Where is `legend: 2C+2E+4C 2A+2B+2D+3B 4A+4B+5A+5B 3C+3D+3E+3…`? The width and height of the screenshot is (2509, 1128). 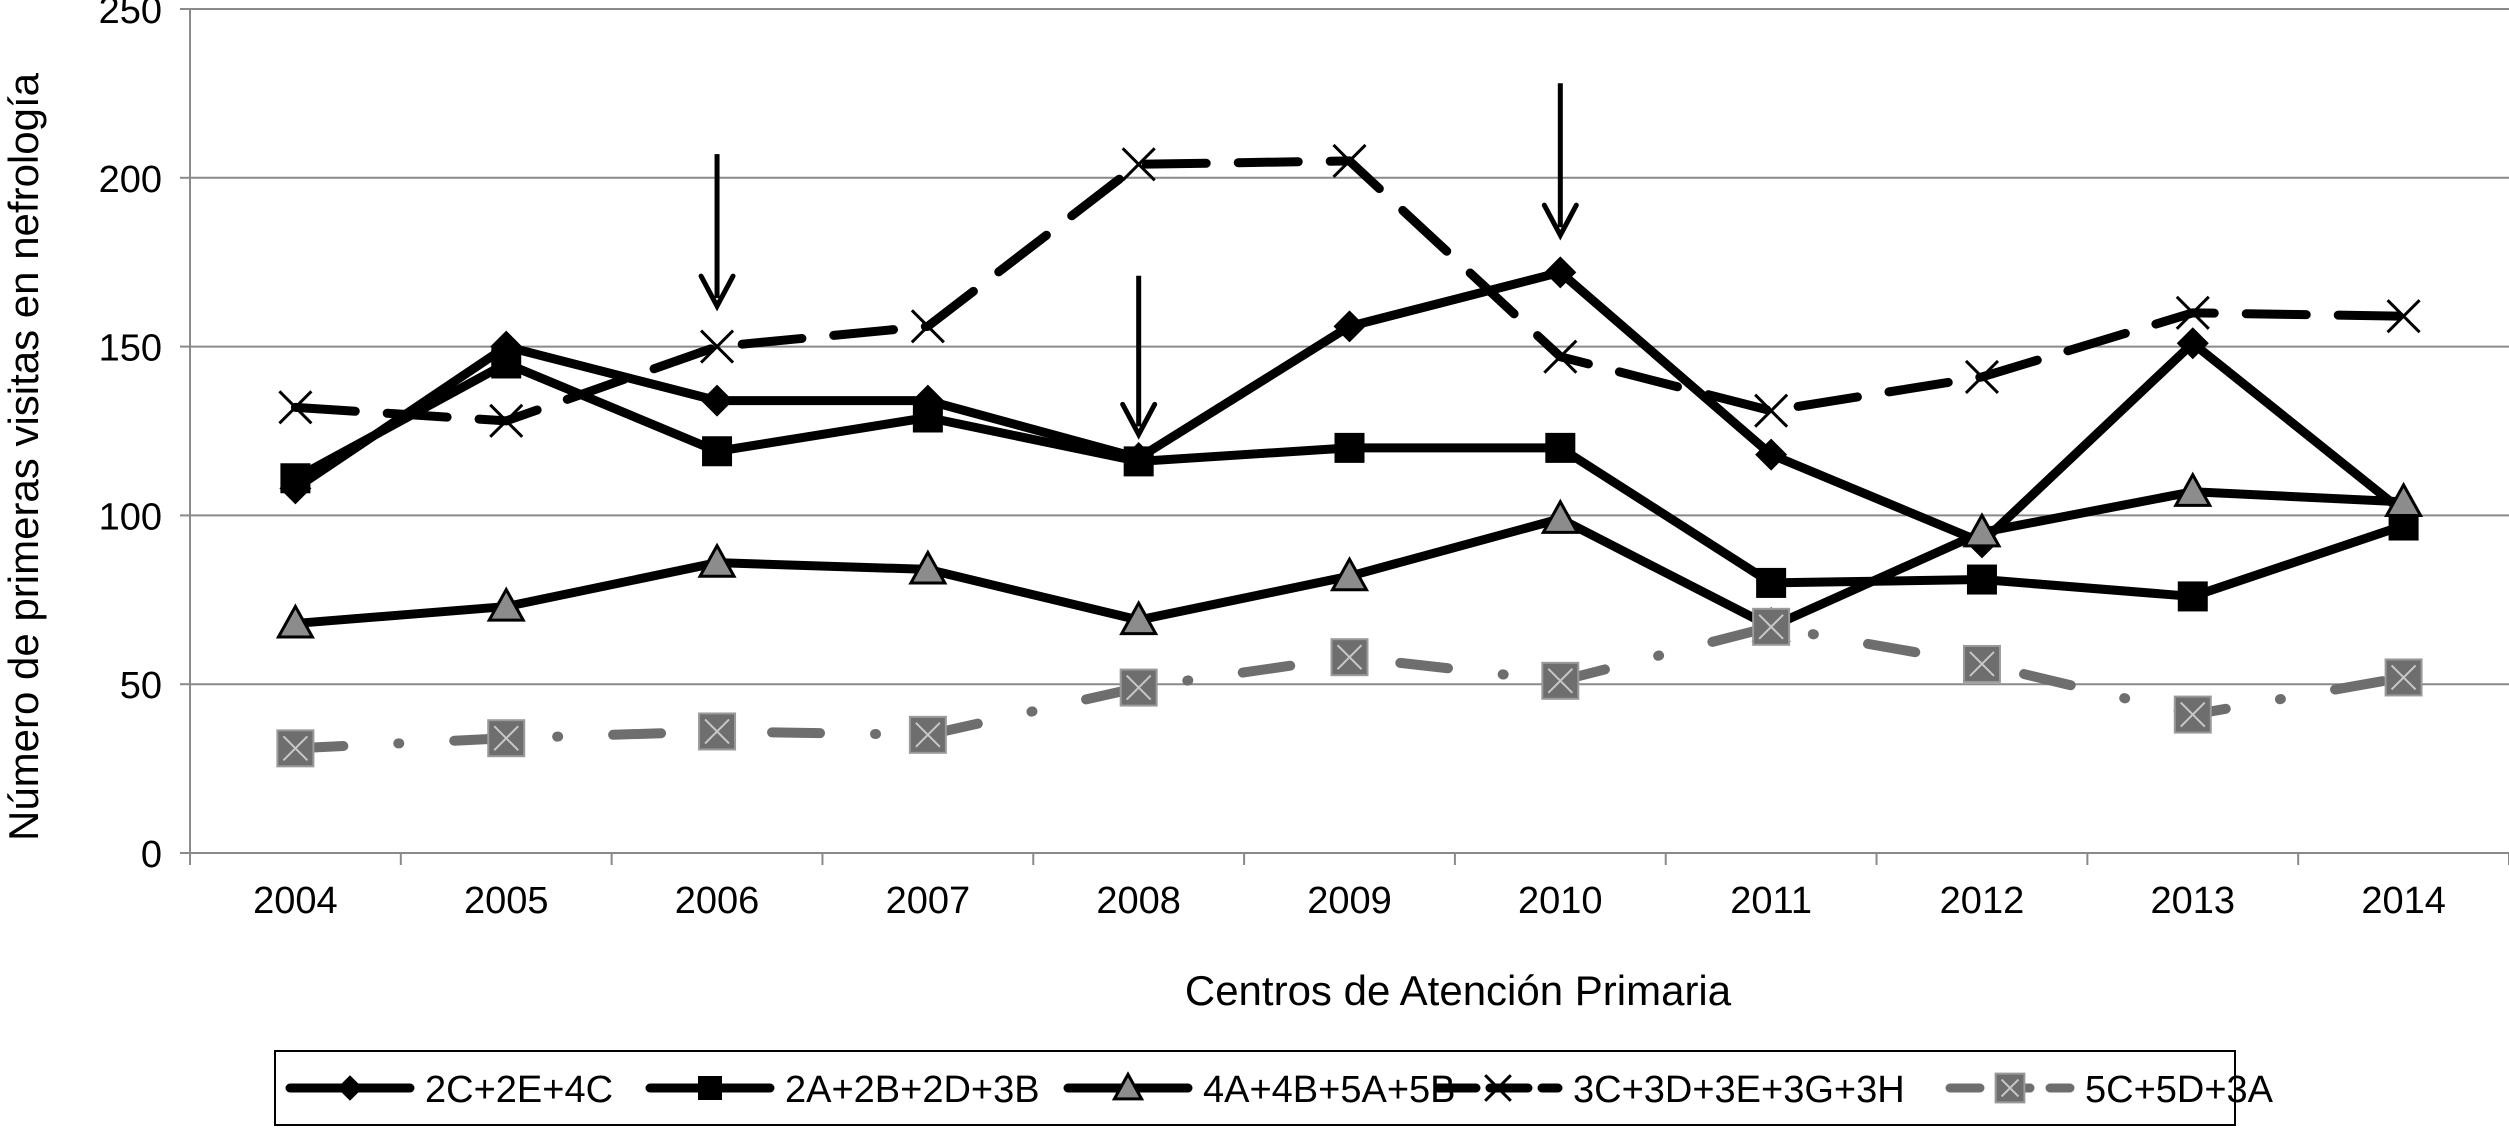
legend: 2C+2E+4C 2A+2B+2D+3B 4A+4B+5A+5B 3C+3D+3E+3… is located at coordinates (1274, 1088).